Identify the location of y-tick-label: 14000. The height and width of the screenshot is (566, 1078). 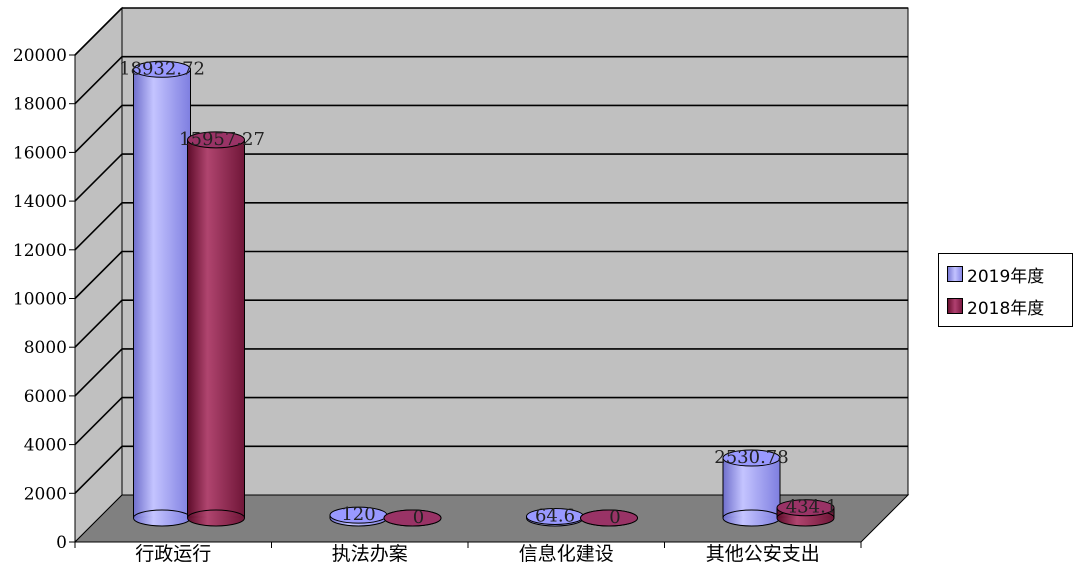
(40, 202).